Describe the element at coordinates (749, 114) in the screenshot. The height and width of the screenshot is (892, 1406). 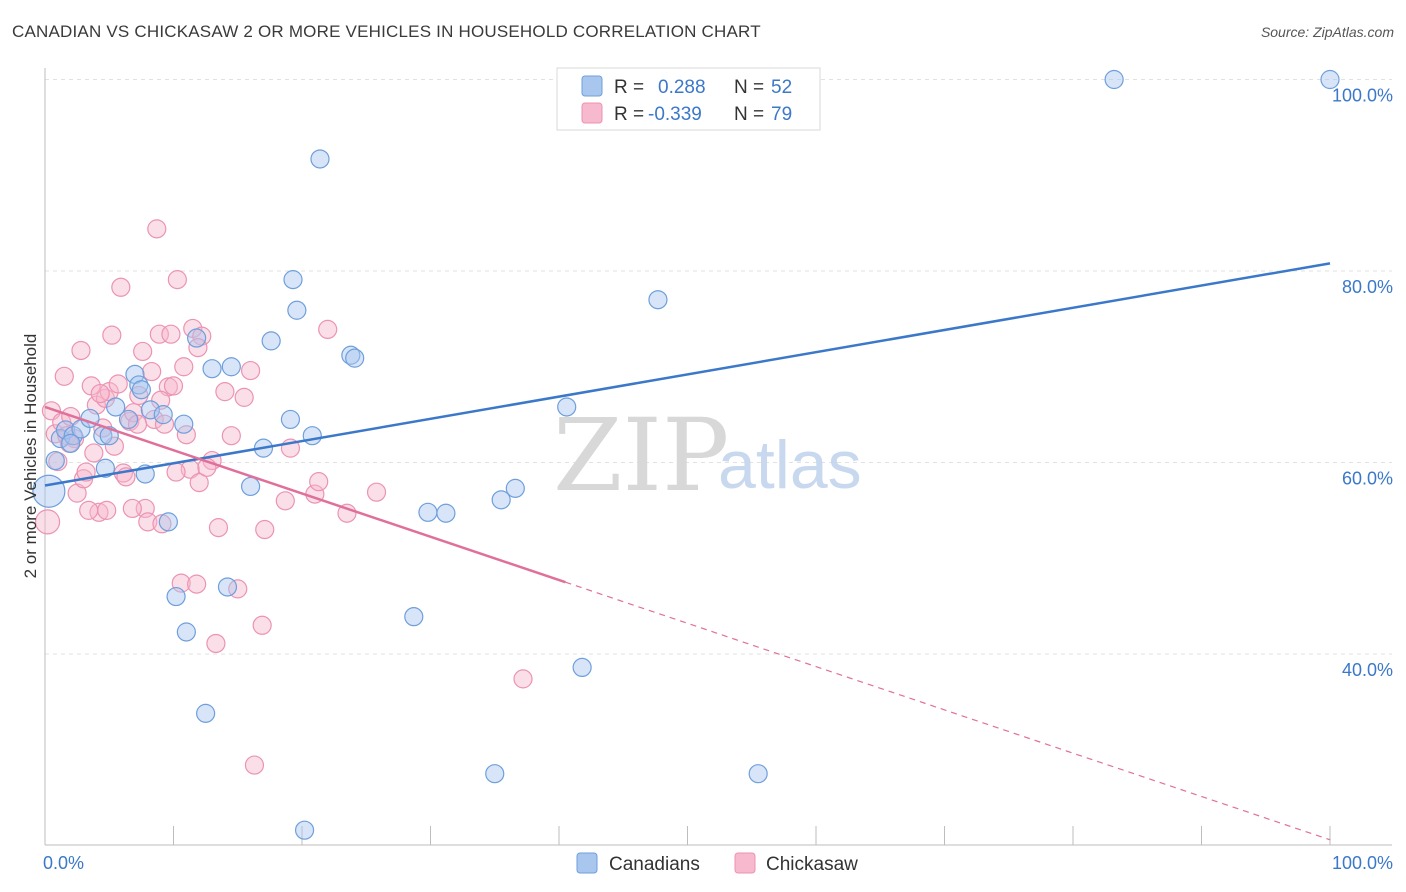
I see `legend-n-label-2: N =` at that location.